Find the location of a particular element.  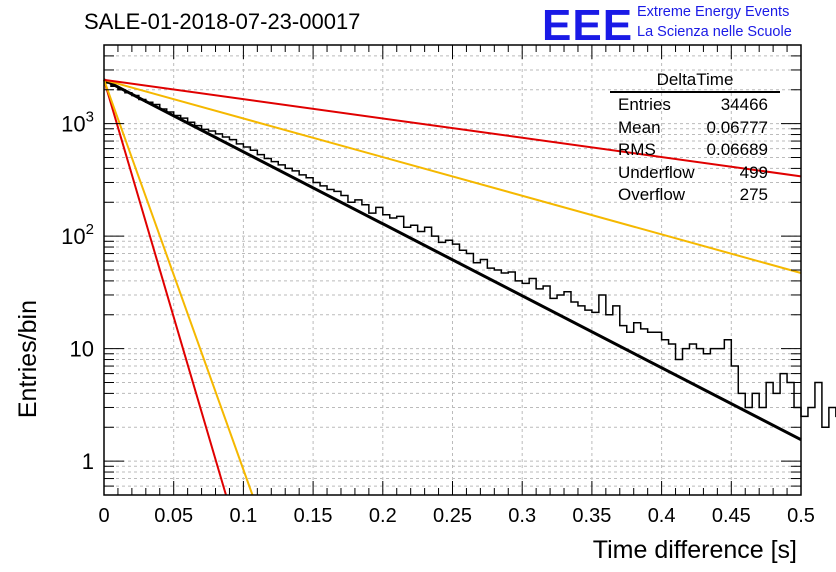

series-orange-steep is located at coordinates (178, 287).